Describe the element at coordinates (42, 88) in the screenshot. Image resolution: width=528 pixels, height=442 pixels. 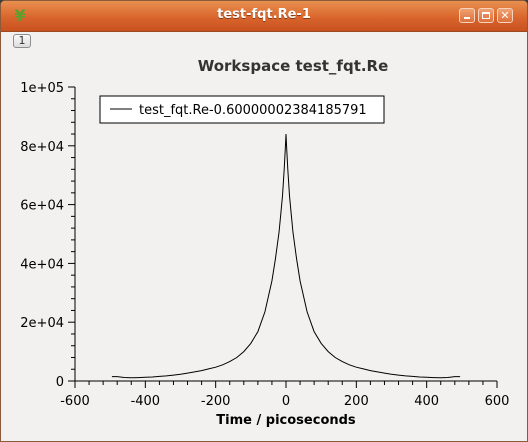
I see `y-tick-label: 1e+05` at that location.